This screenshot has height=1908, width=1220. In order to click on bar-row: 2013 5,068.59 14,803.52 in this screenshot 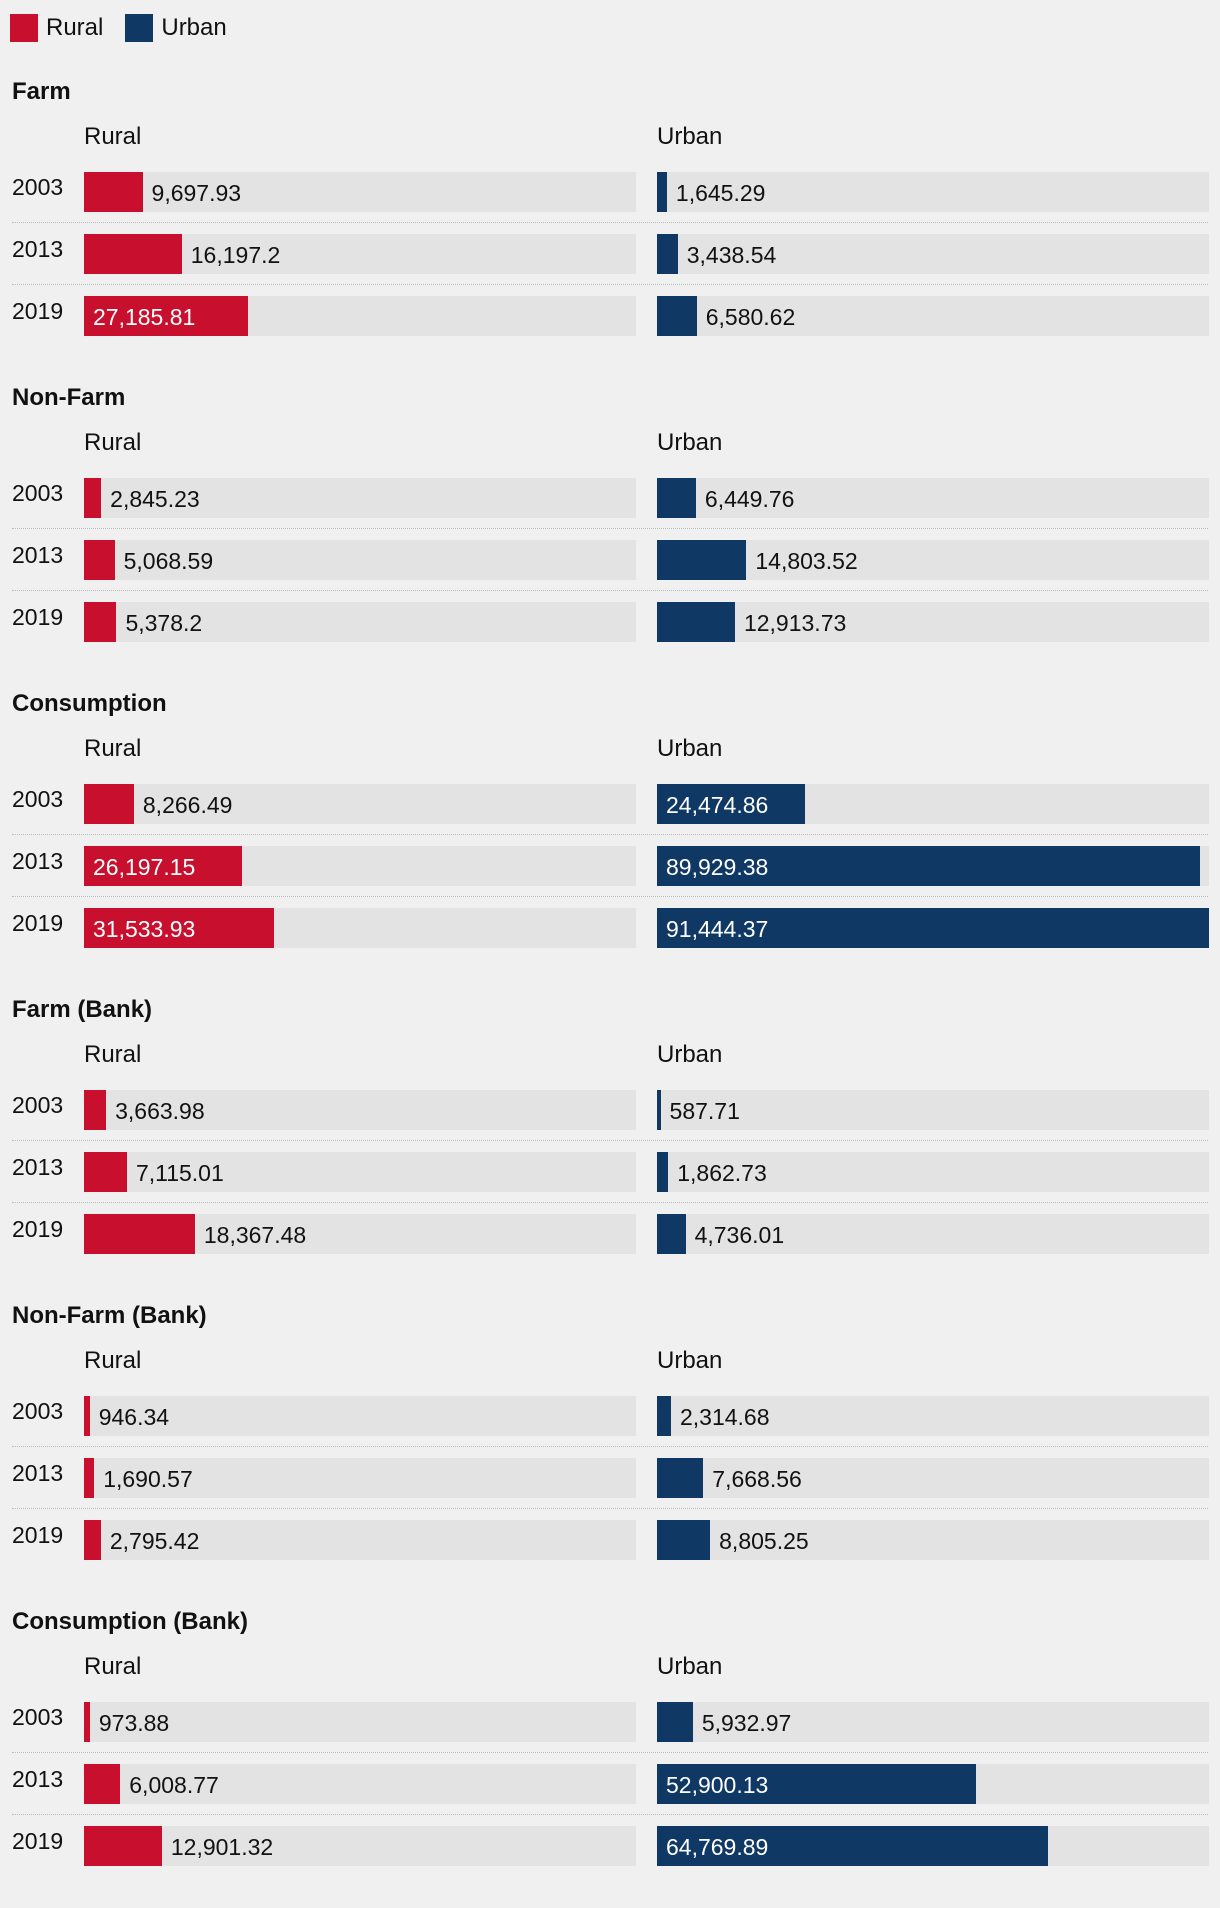, I will do `click(610, 565)`.